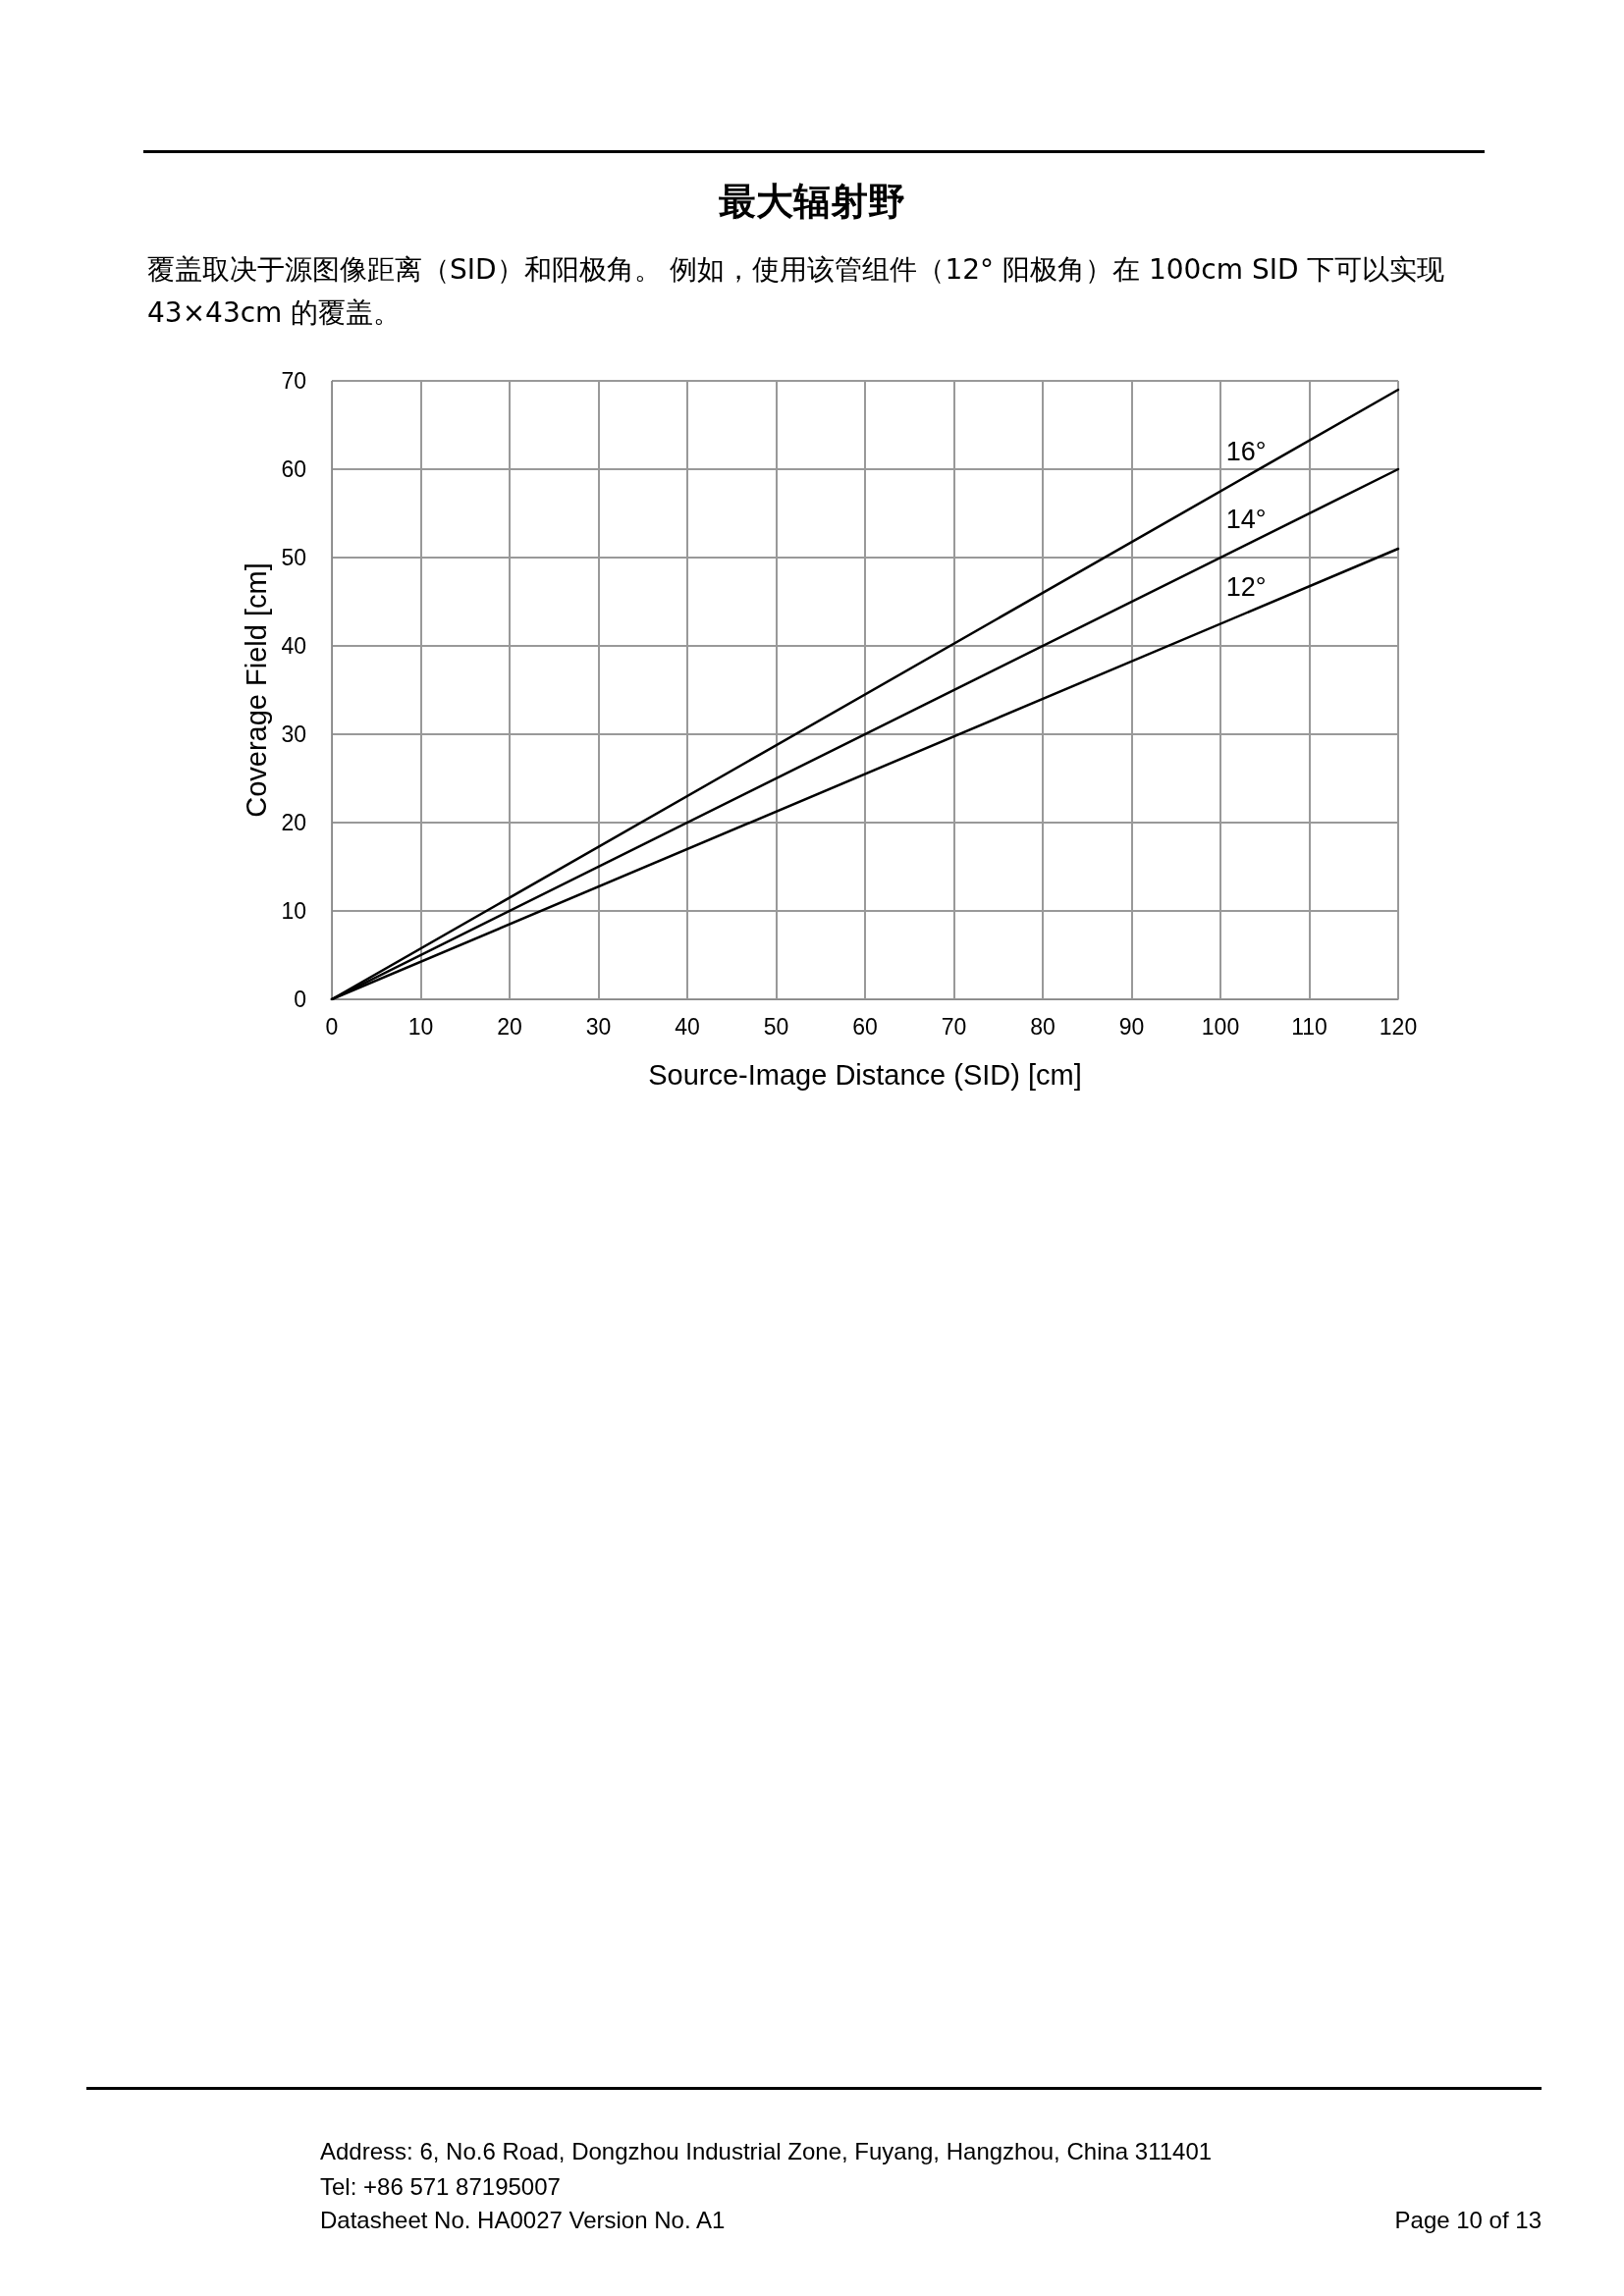 Image resolution: width=1624 pixels, height=2296 pixels. I want to click on x-tick-label: 70, so click(954, 1027).